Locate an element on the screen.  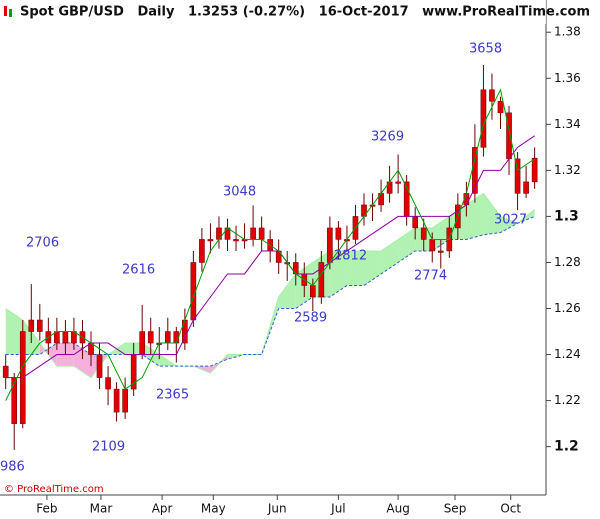
annotation: 2616 is located at coordinates (138, 270).